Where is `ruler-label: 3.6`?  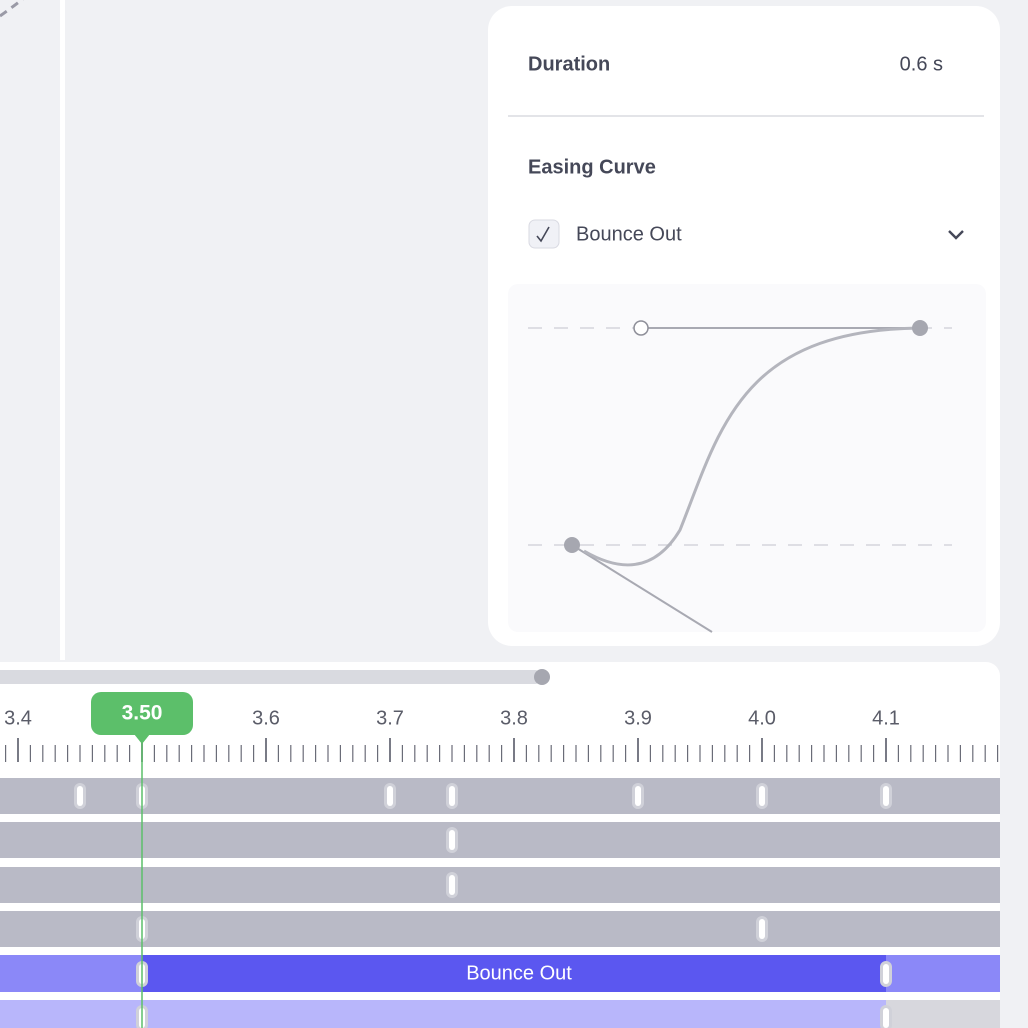
ruler-label: 3.6 is located at coordinates (266, 718).